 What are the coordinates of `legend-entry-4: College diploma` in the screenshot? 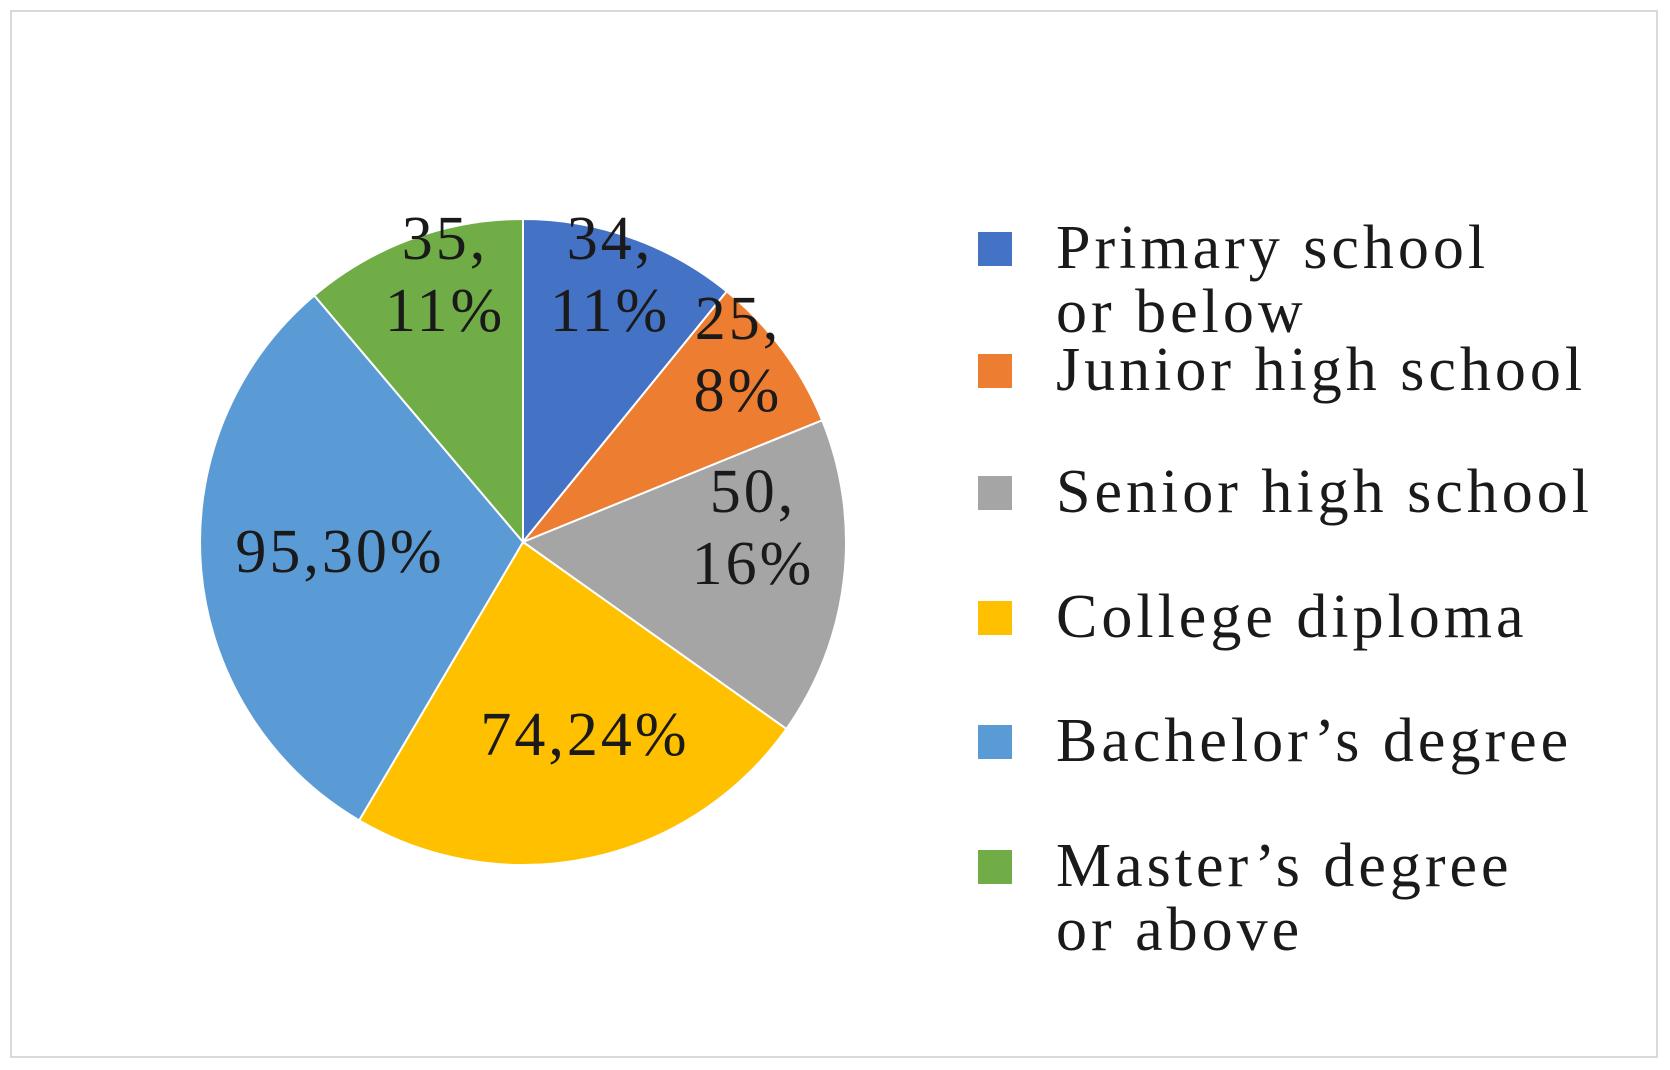 It's located at (1253, 617).